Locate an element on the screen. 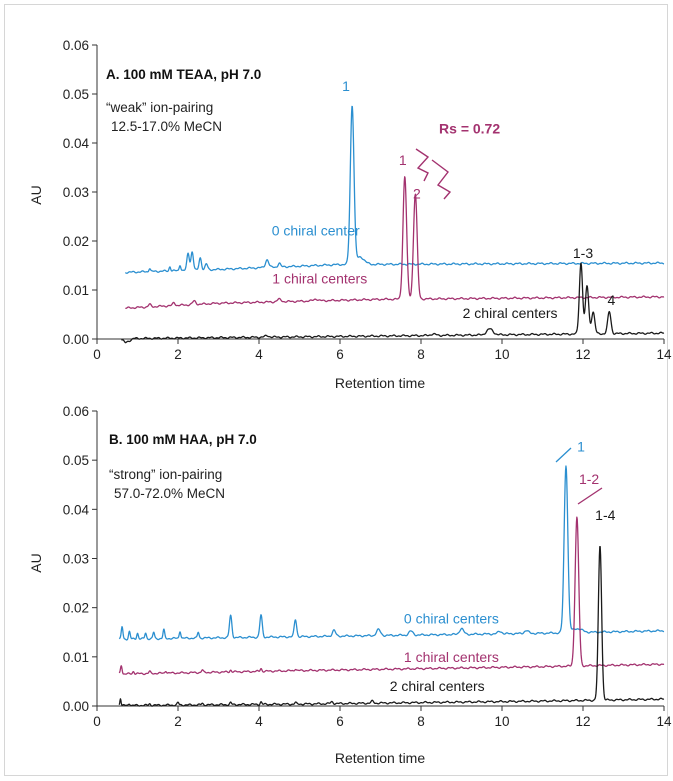 The height and width of the screenshot is (781, 673). panel-b-x-tick-label: 8 is located at coordinates (421, 721).